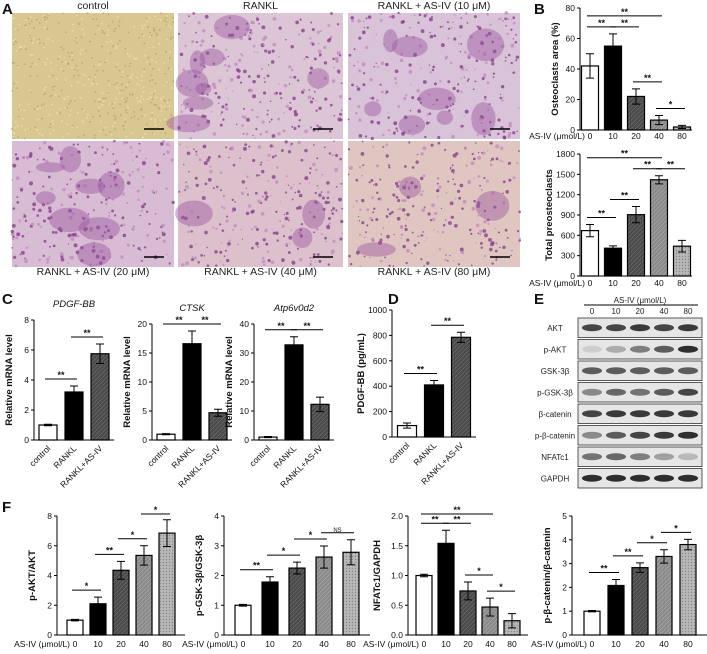  Describe the element at coordinates (555, 457) in the screenshot. I see `blot-row-label: NFATc1` at that location.